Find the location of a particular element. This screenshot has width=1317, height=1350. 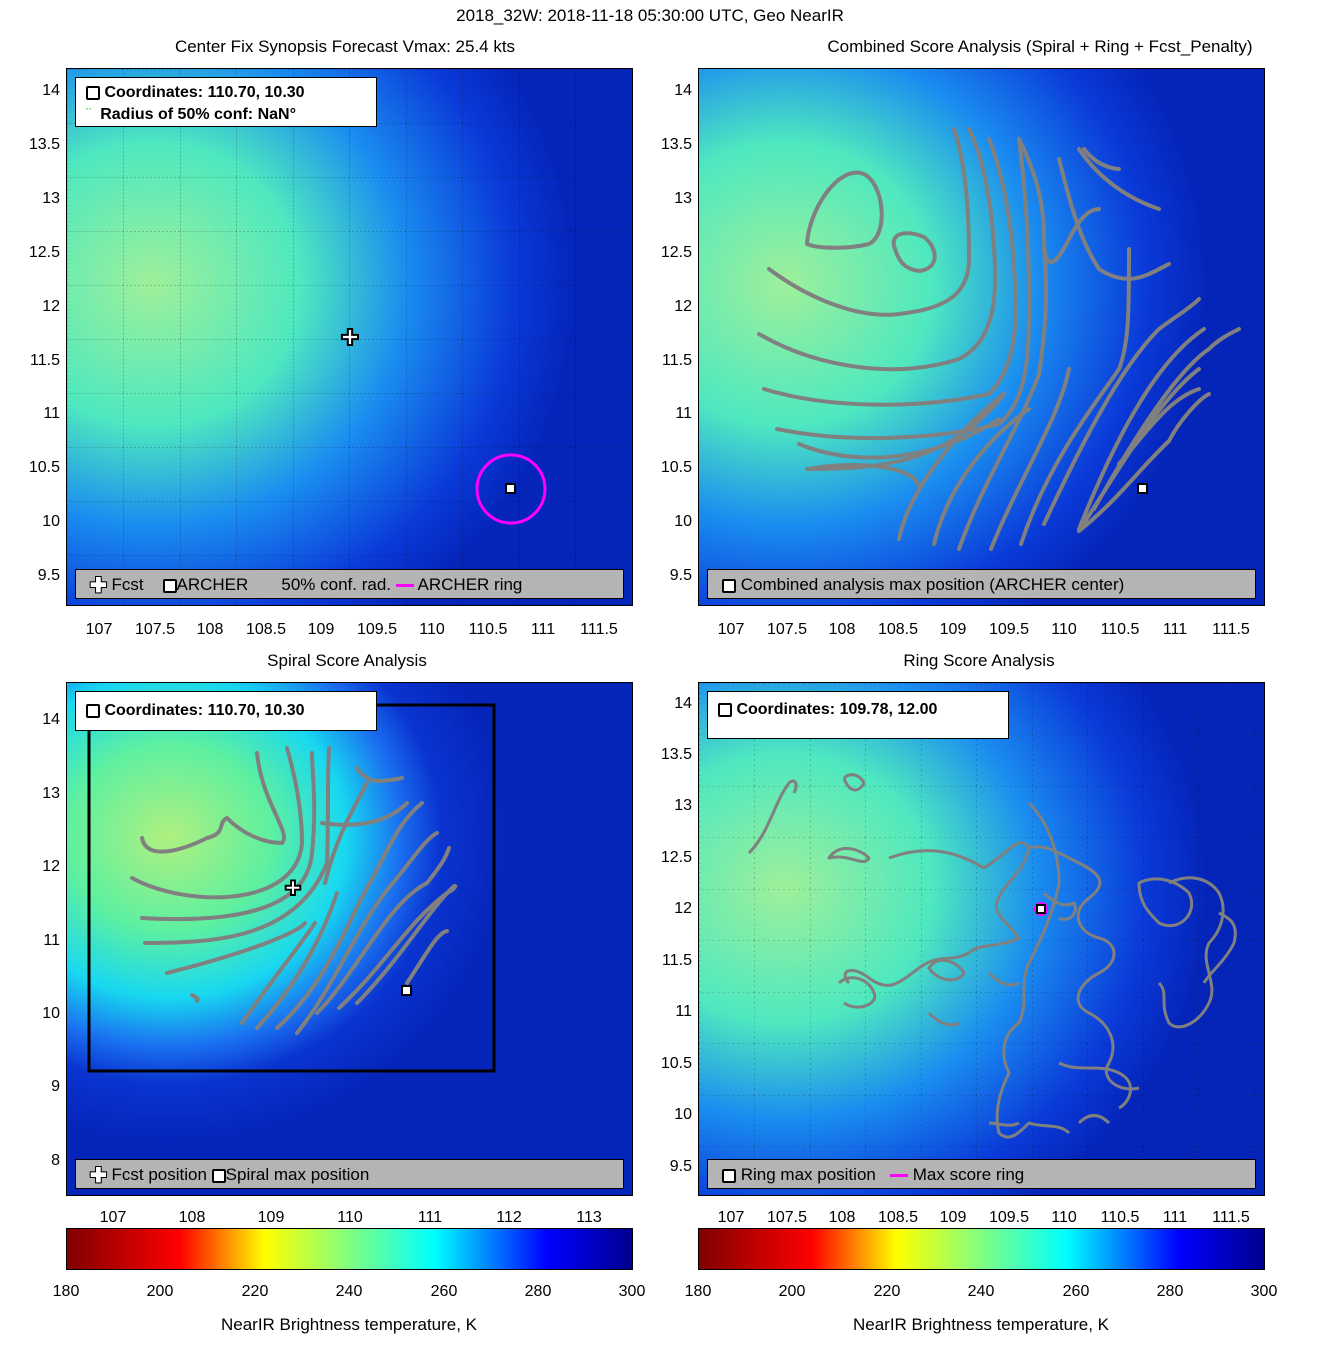

ring-legend: Ring max position Max score ring is located at coordinates (981, 1174).